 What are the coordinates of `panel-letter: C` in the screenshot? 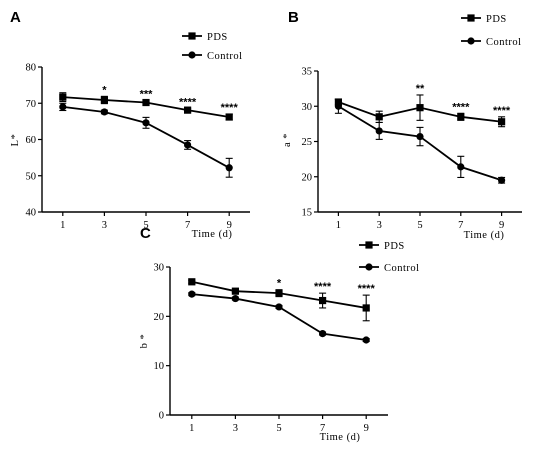 It's located at (145, 233).